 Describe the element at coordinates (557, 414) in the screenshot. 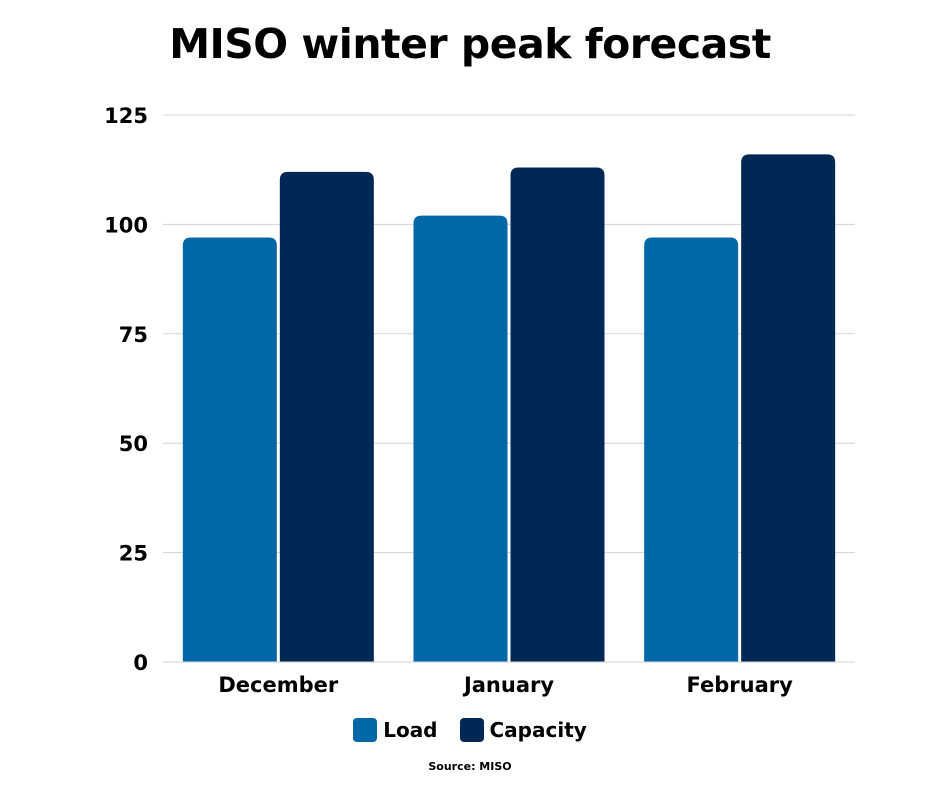

I see `bar-capacity-january` at that location.